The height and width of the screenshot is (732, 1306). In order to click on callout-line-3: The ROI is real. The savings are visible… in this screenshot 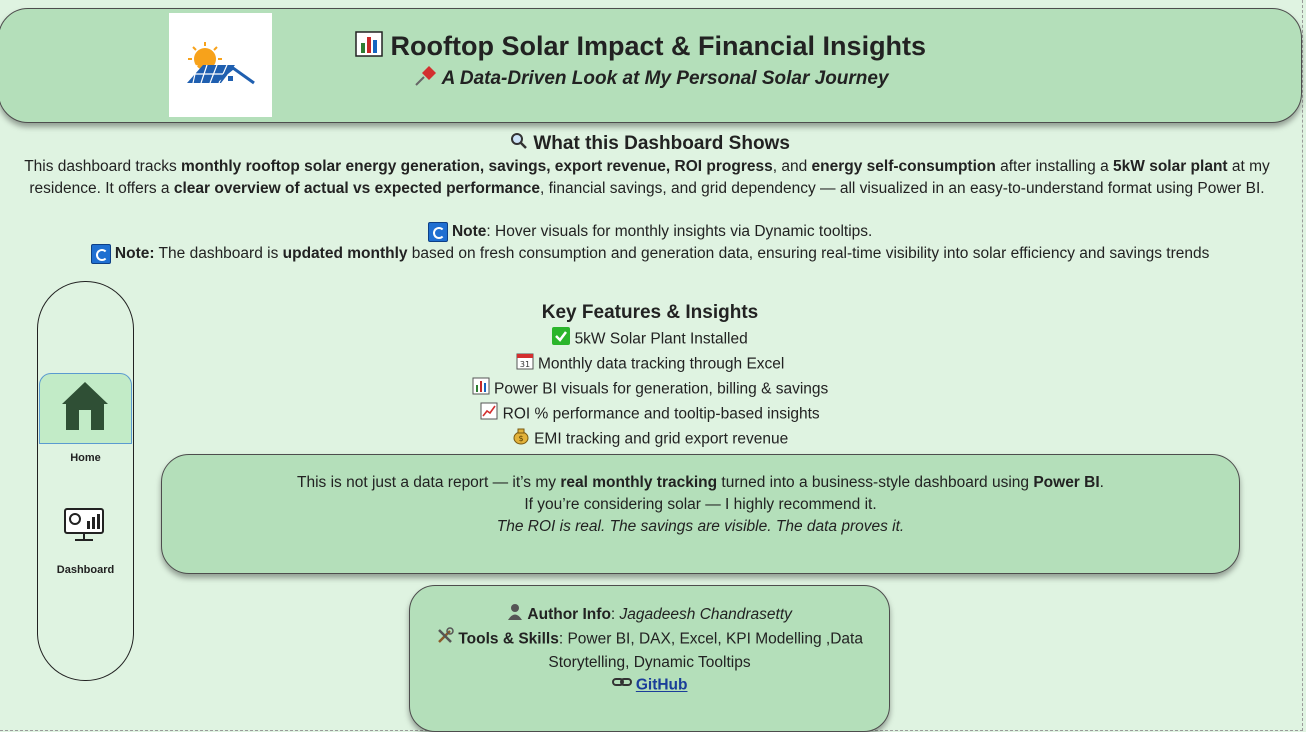, I will do `click(700, 526)`.